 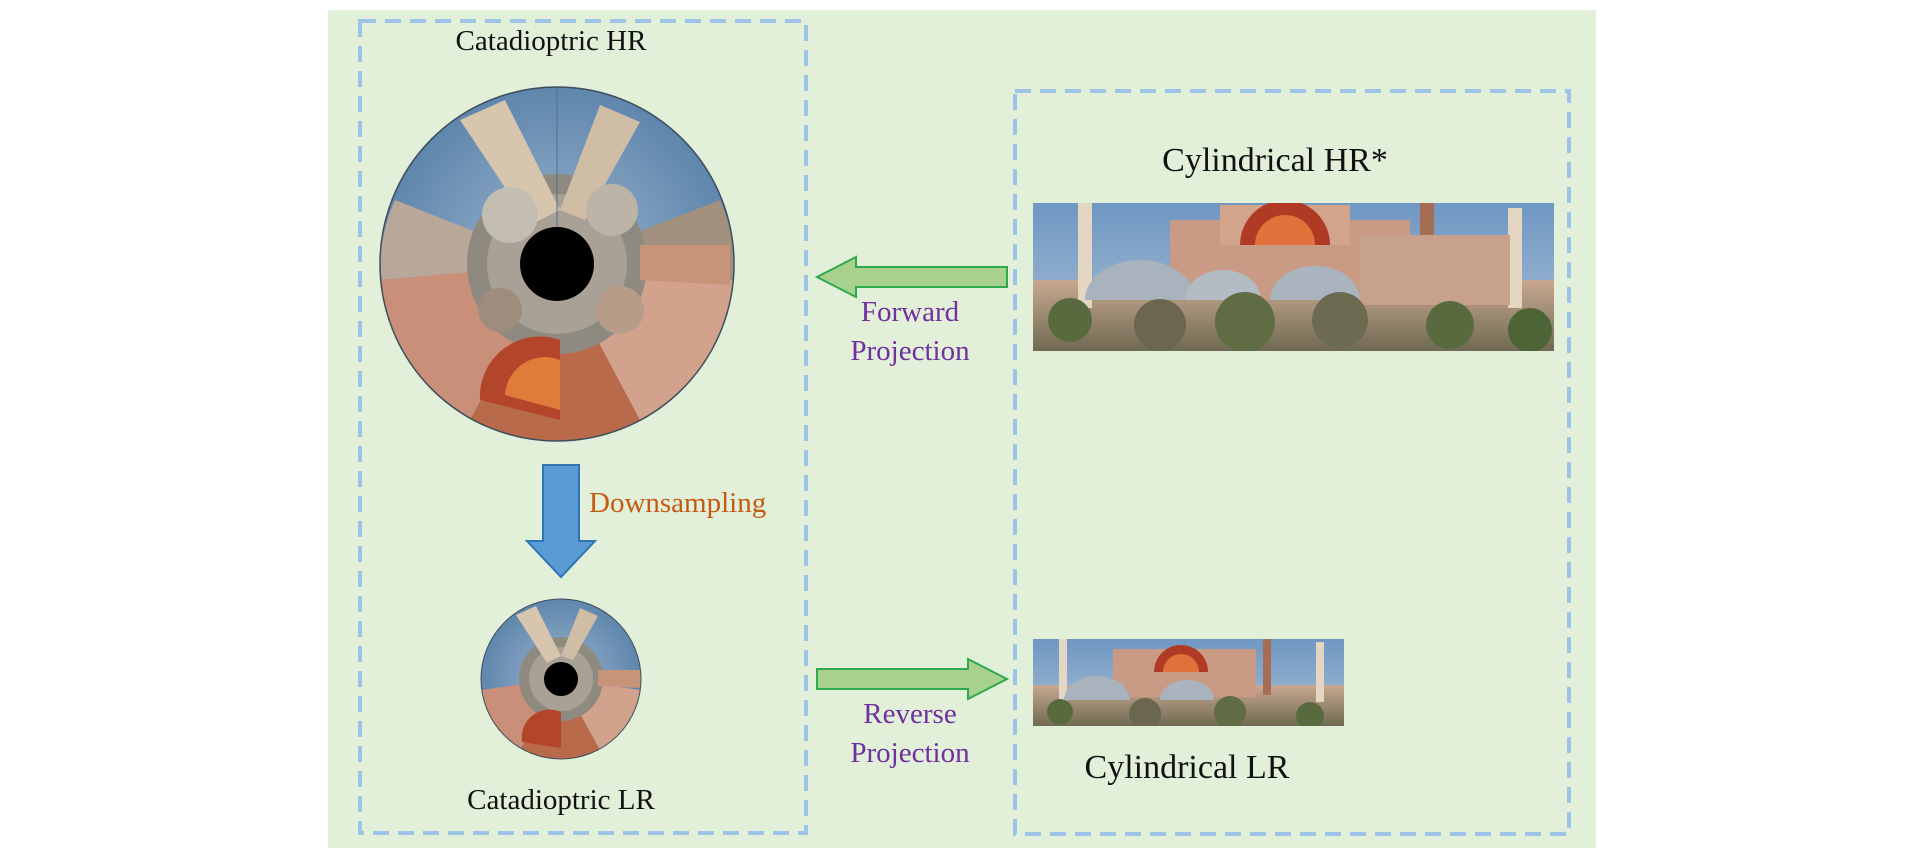 What do you see at coordinates (910, 312) in the screenshot?
I see `forward-projection-label-line1: Forward` at bounding box center [910, 312].